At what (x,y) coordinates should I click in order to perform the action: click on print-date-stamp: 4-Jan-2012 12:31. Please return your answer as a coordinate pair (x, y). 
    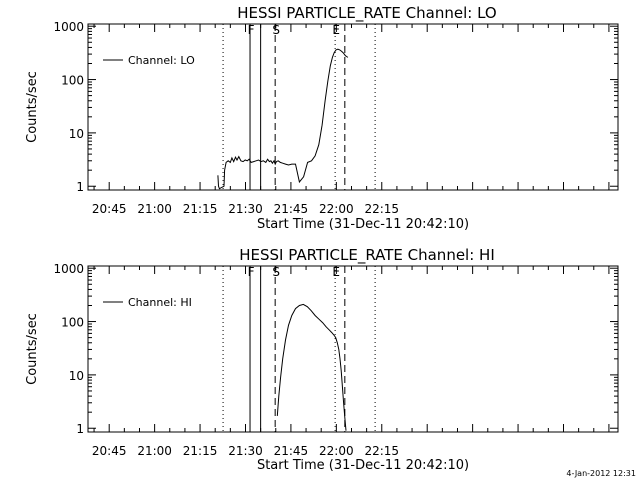
    Looking at the image, I should click on (601, 473).